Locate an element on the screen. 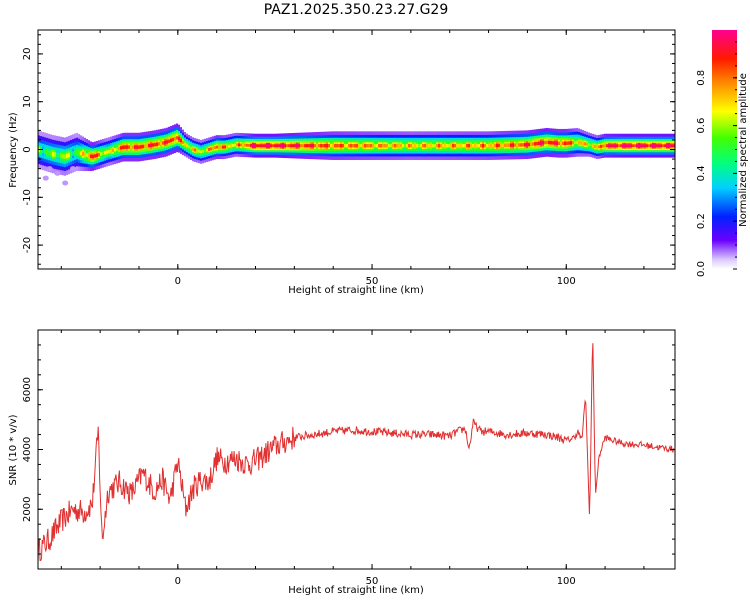  y-tick-label: -10 is located at coordinates (27, 197).